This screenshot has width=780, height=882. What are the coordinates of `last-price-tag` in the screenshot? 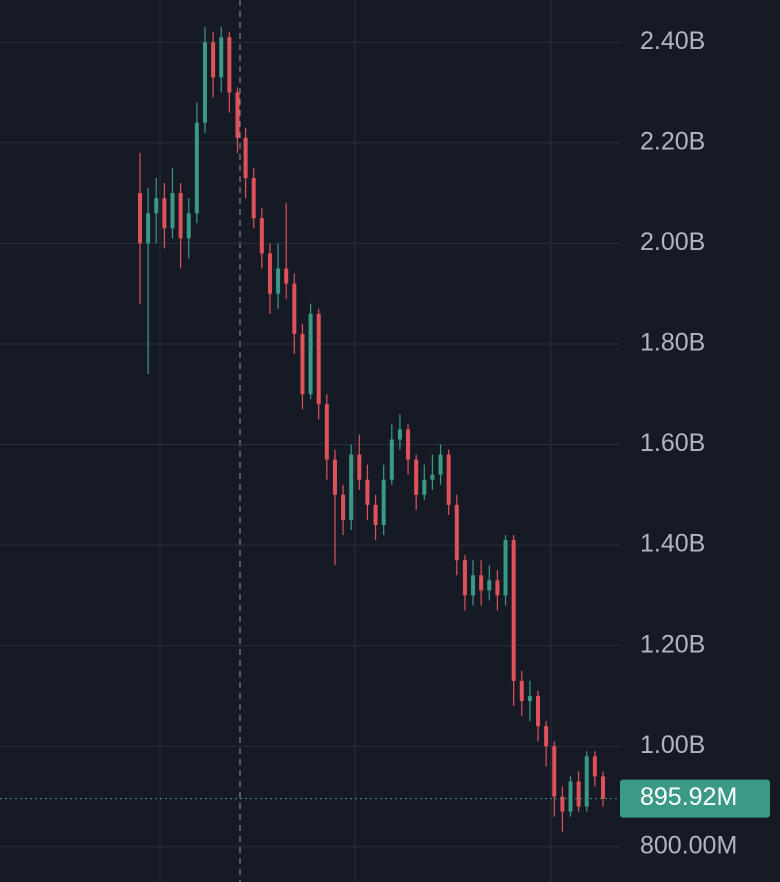 It's located at (695, 798).